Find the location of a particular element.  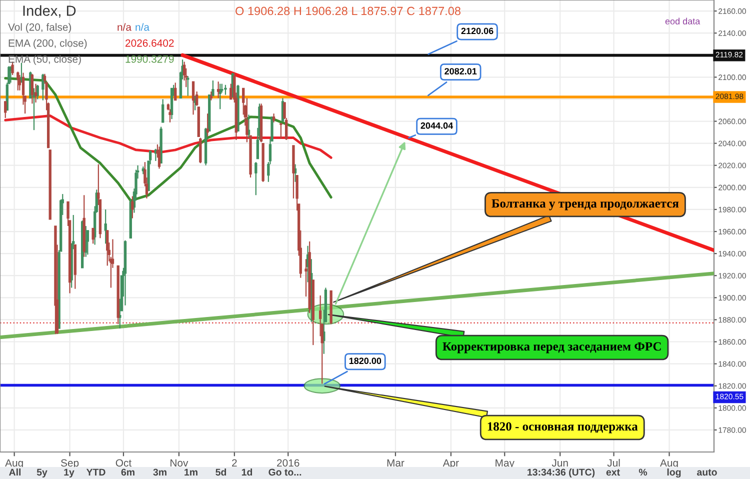

annotation: eod data is located at coordinates (682, 21).